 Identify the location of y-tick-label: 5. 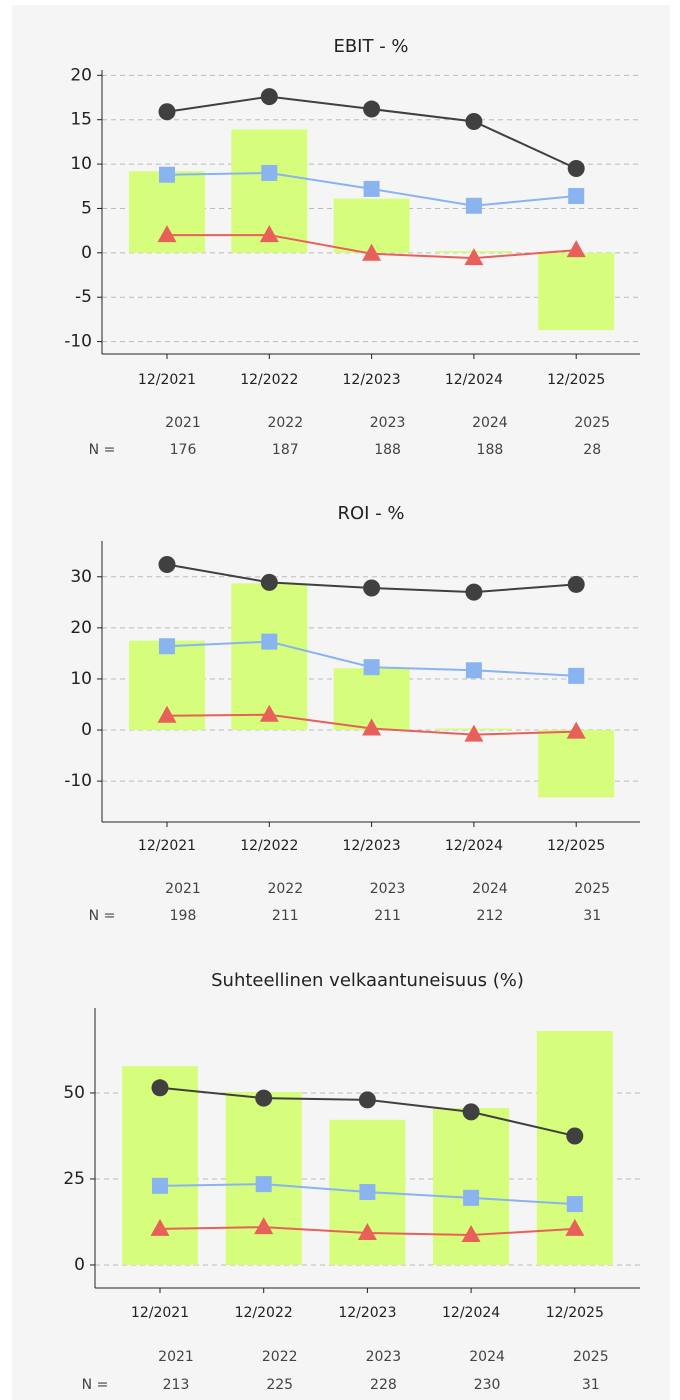
(86, 208).